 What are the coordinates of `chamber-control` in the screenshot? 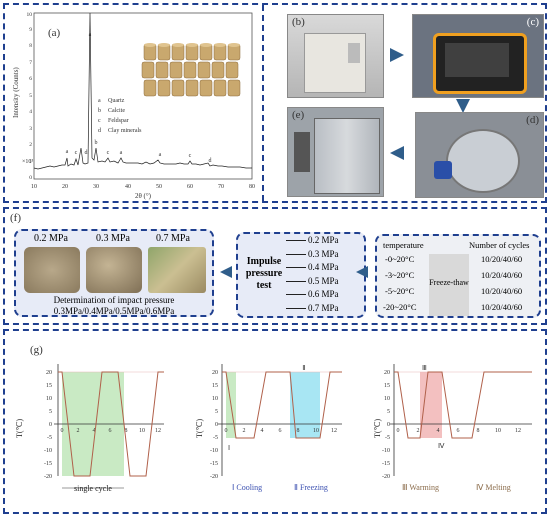 It's located at (302, 152).